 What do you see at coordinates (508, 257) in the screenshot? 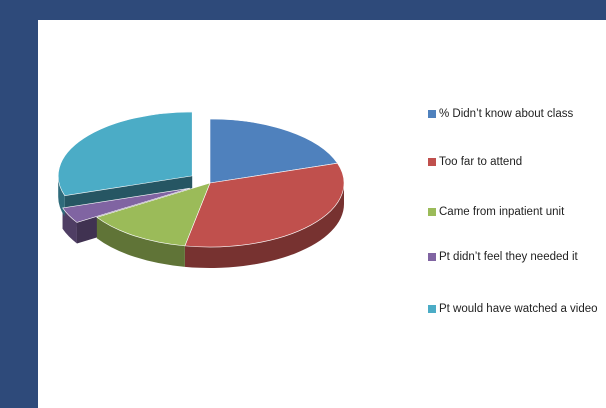
I see `legend-label-4: Pt didn’t feel they needed it` at bounding box center [508, 257].